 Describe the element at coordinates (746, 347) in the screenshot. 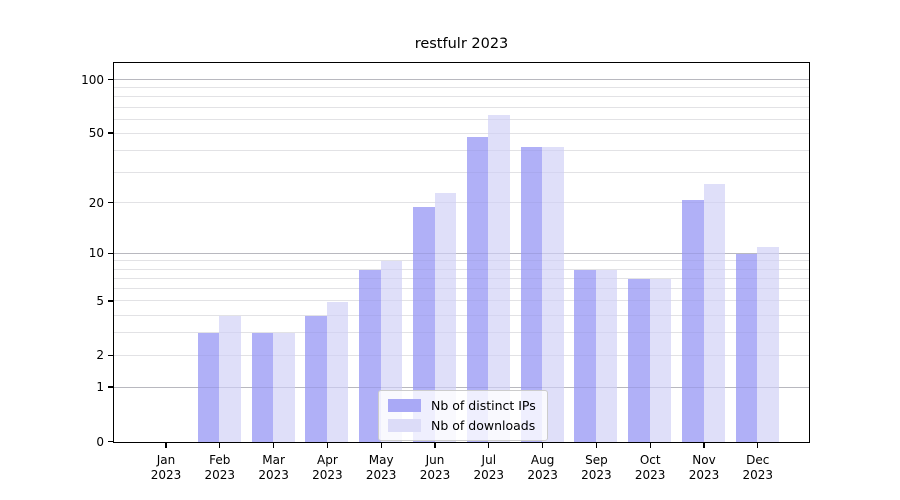

I see `bar-nb-of-distinct-ips-dec` at that location.